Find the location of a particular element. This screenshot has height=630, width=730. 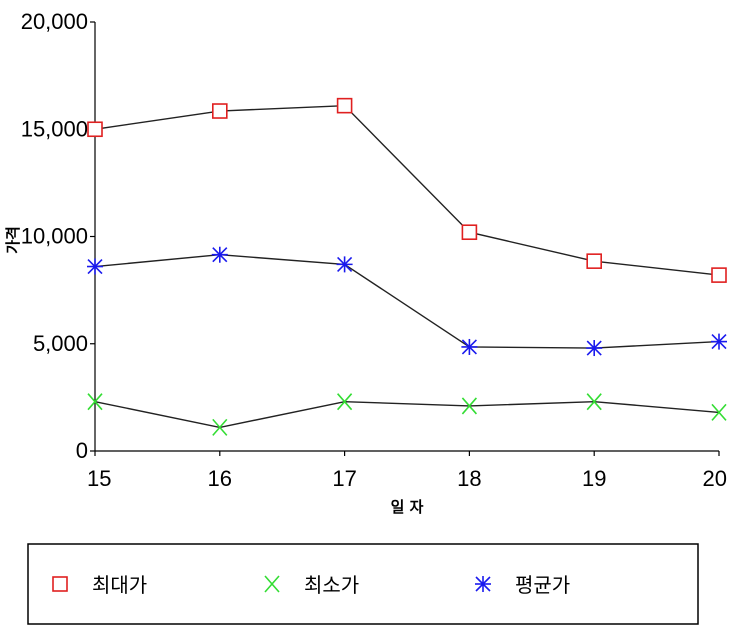

y-tick-label: 15,000 is located at coordinates (54, 128).